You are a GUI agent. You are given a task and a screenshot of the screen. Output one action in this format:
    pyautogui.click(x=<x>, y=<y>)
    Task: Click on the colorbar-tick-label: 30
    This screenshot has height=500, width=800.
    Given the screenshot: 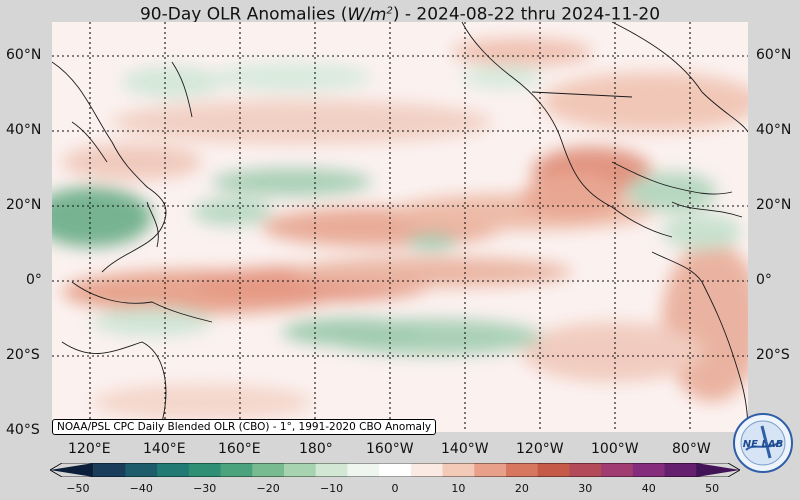 What is the action you would take?
    pyautogui.click(x=585, y=488)
    